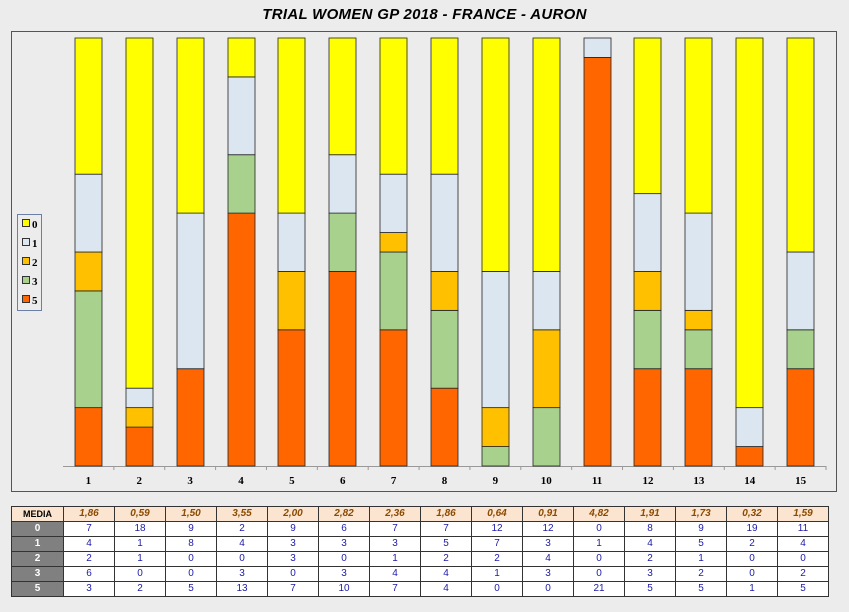 The width and height of the screenshot is (849, 612). Describe the element at coordinates (35, 301) in the screenshot. I see `legend-label-5: 5` at that location.